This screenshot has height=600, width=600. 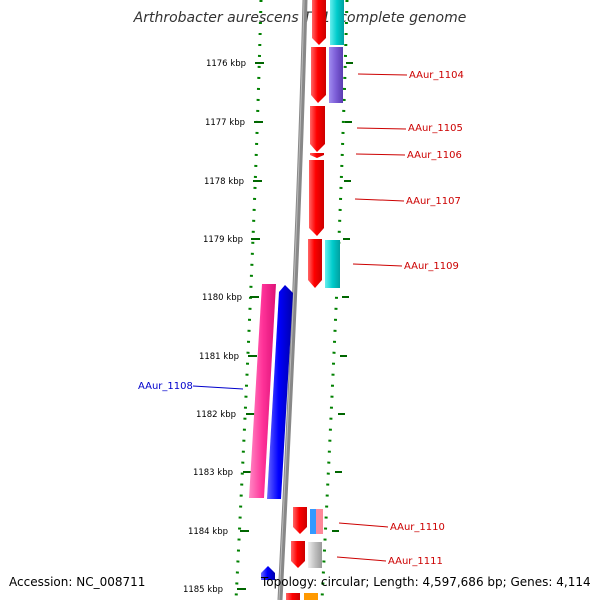 I want to click on cog-block-cyan-top, so click(x=337, y=22).